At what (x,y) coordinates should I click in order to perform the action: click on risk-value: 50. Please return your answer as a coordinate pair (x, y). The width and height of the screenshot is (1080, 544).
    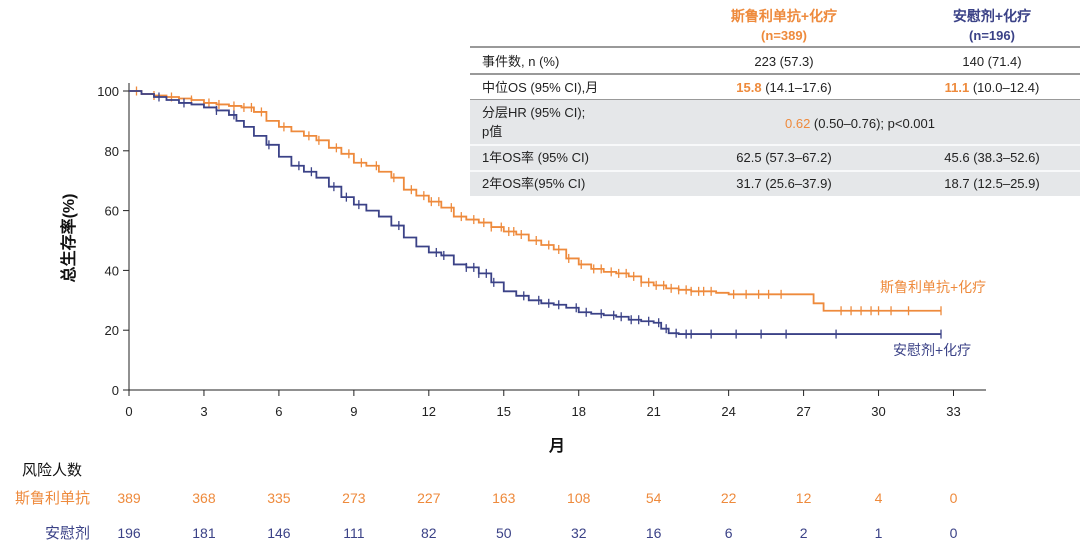
    Looking at the image, I should click on (504, 533).